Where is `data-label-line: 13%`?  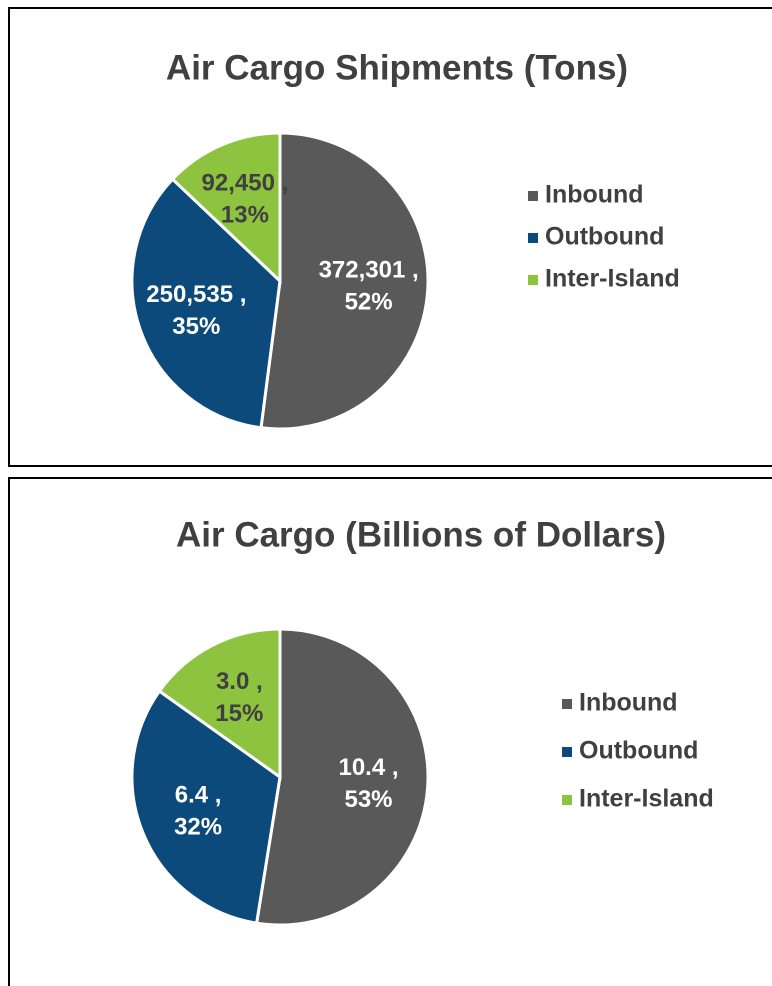
data-label-line: 13% is located at coordinates (245, 215).